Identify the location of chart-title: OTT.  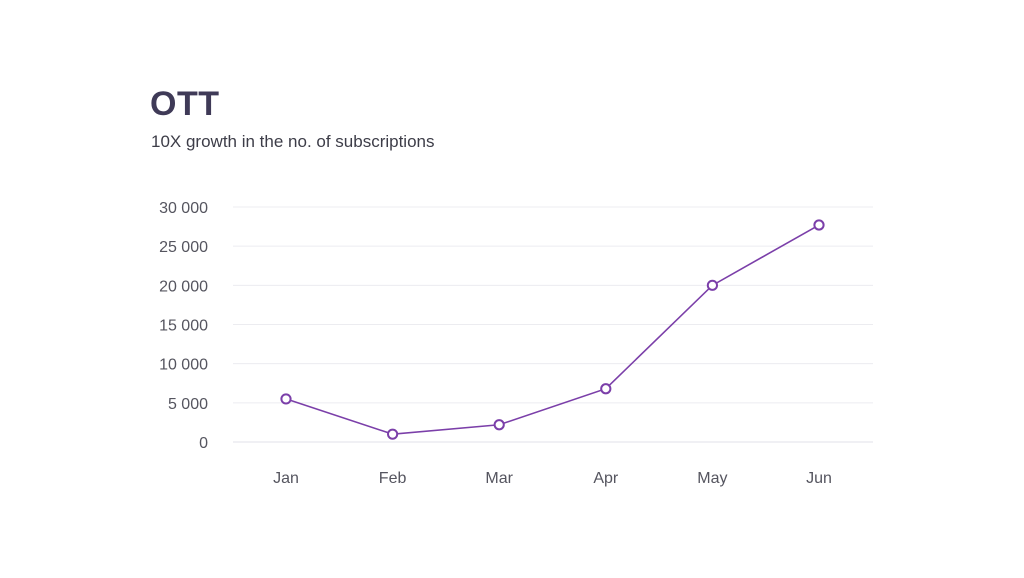
(185, 104).